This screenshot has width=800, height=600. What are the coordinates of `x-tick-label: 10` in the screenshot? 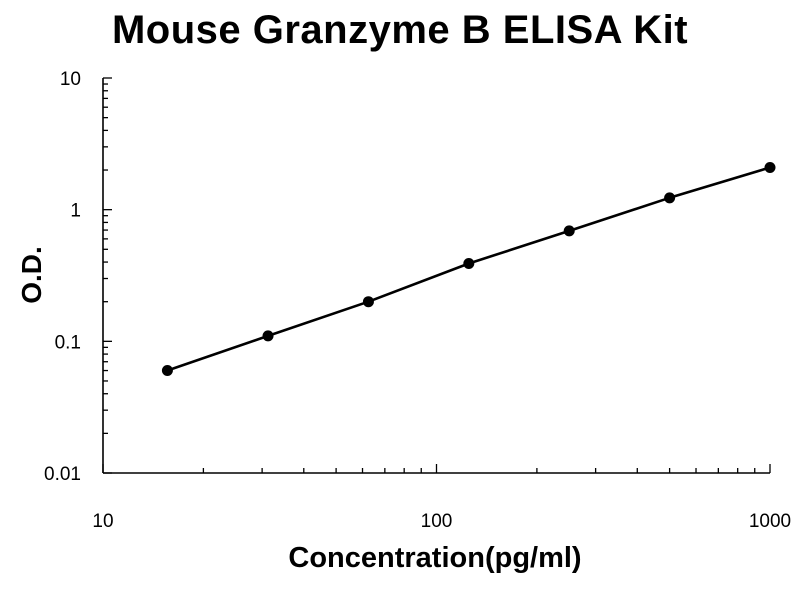 It's located at (102, 521).